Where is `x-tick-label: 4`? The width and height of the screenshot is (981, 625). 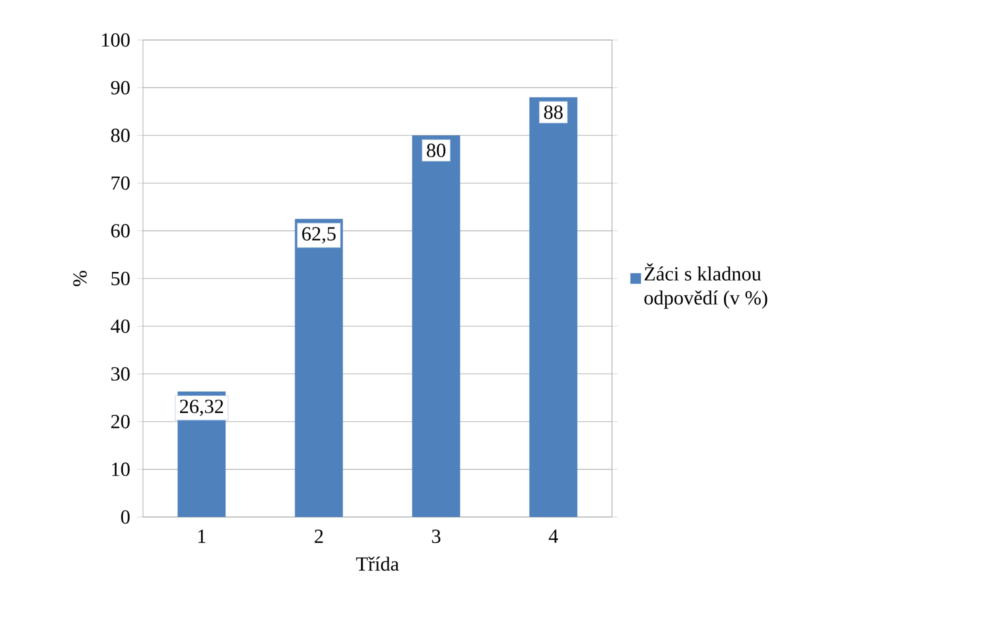 x-tick-label: 4 is located at coordinates (553, 536).